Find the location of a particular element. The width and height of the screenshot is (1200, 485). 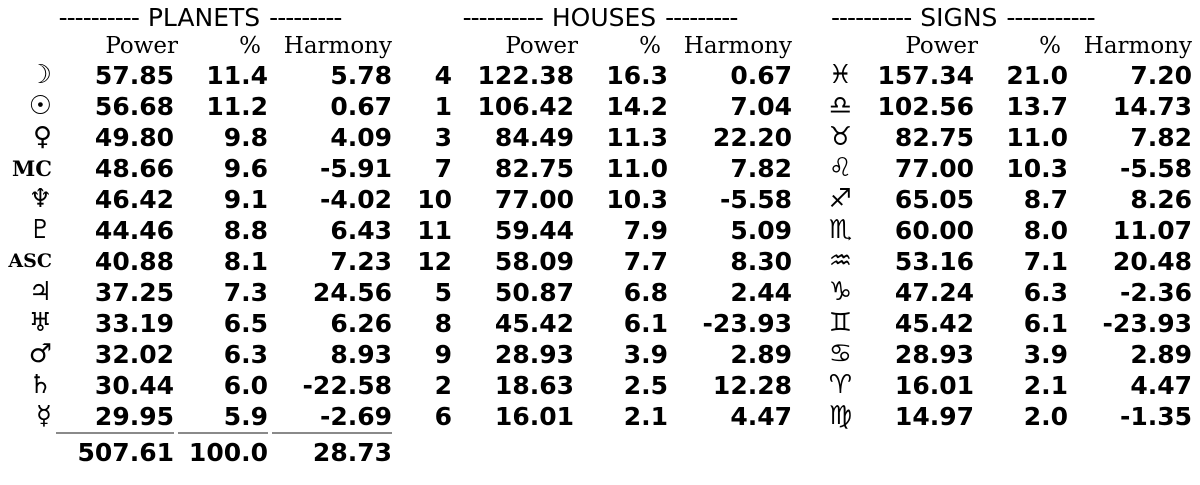

cell-percent: 21.0 is located at coordinates (1037, 75).